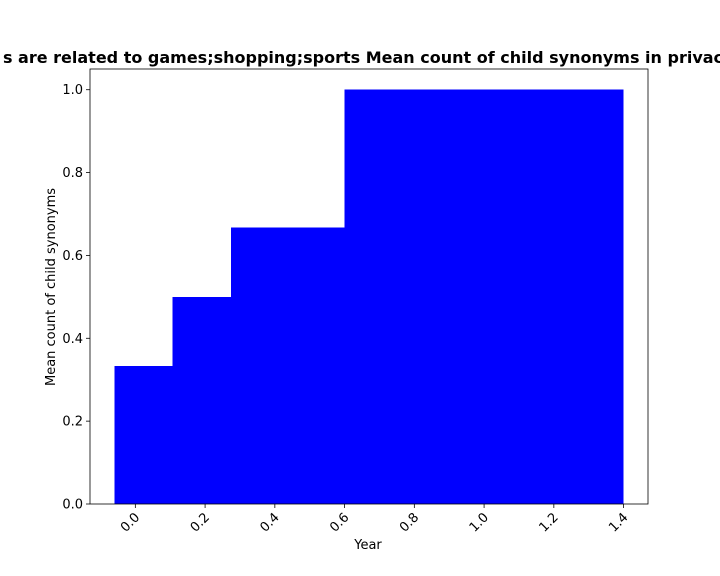 The width and height of the screenshot is (720, 576). Describe the element at coordinates (130, 522) in the screenshot. I see `x-tick-label: 0.0` at that location.